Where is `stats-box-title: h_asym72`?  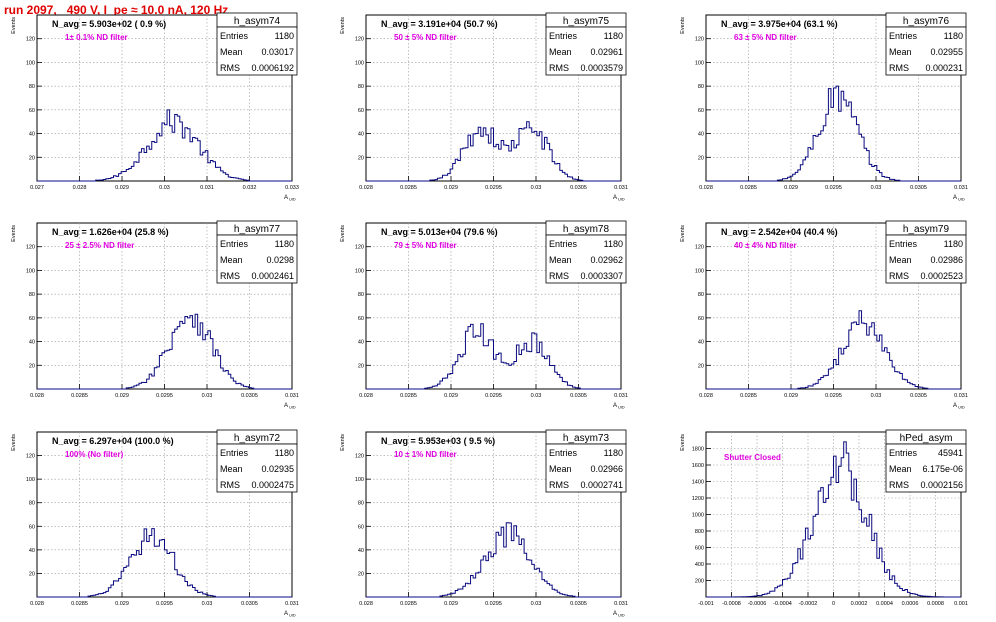 stats-box-title: h_asym72 is located at coordinates (257, 438).